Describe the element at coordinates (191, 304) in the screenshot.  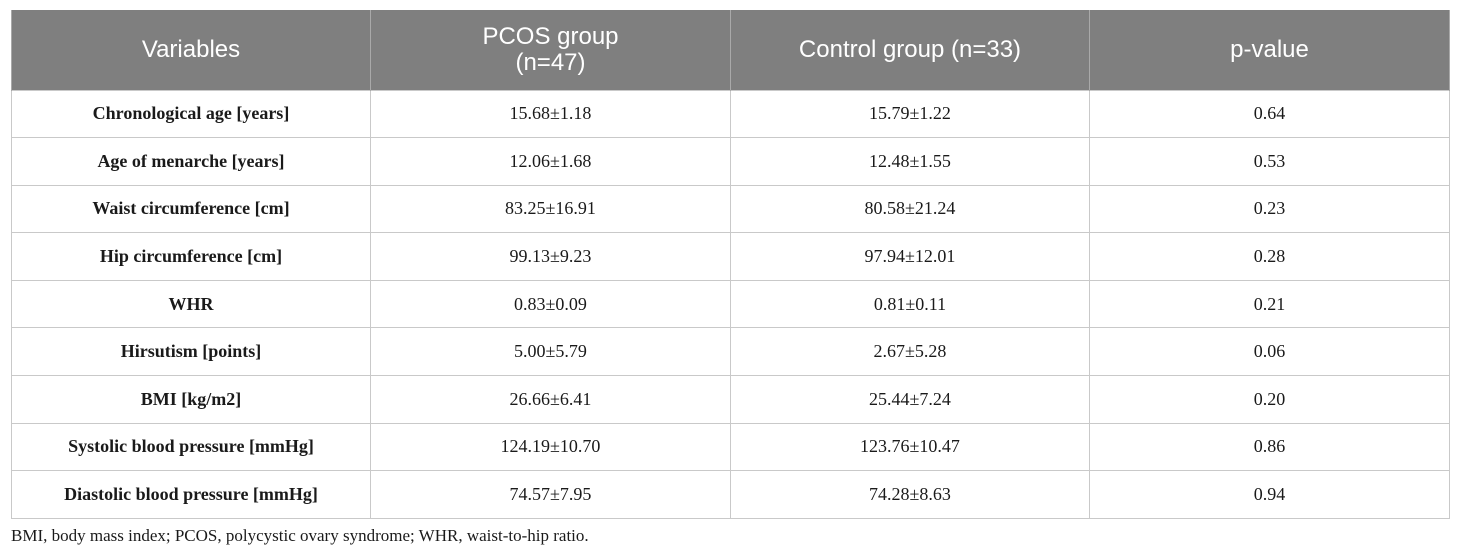
I see `cell-variable: WHR` at that location.